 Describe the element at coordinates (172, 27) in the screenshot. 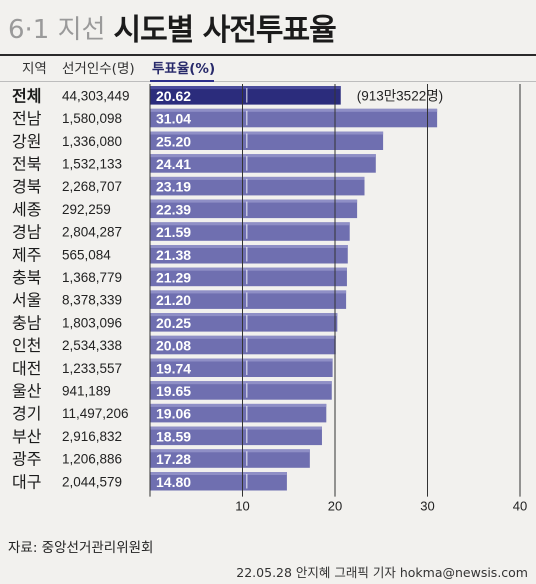

I see `chart-title-block: 6·1 지선 시도별 사전투표율` at that location.